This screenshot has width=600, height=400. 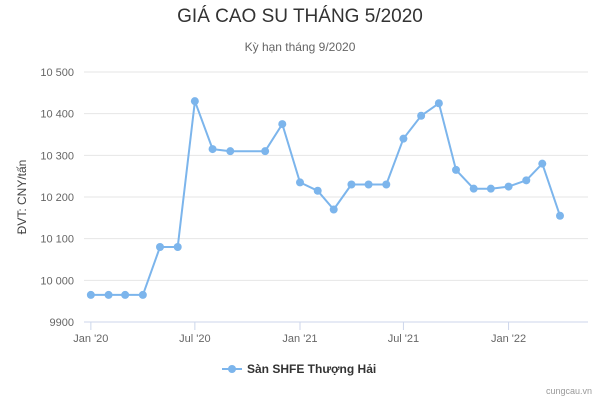 What do you see at coordinates (90, 339) in the screenshot?
I see `x-tick-label: Jan '20` at bounding box center [90, 339].